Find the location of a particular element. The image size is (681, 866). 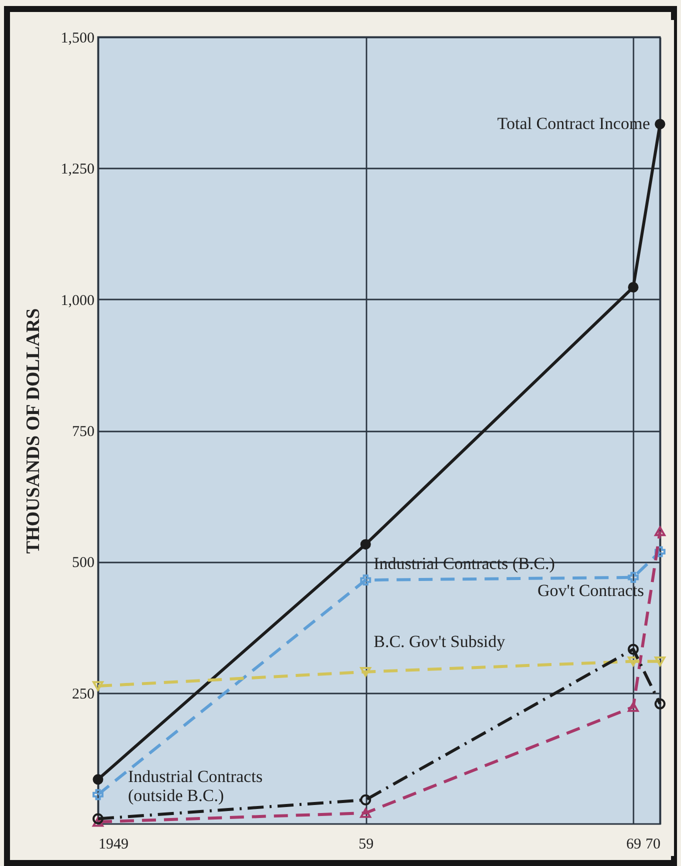

y-tick-label: 750 is located at coordinates (83, 432).